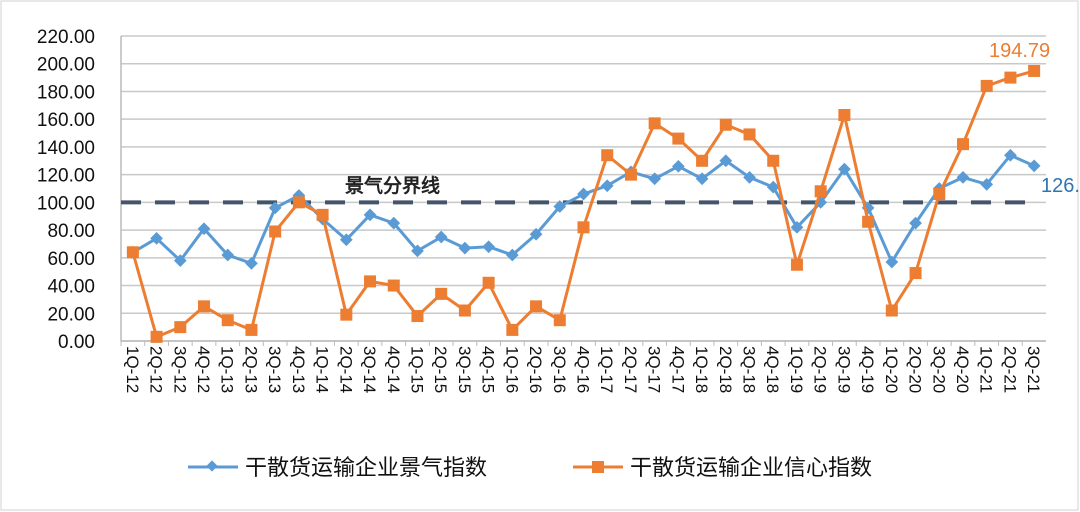  Describe the element at coordinates (132, 369) in the screenshot. I see `x-tick-label: 1Q-12` at that location.